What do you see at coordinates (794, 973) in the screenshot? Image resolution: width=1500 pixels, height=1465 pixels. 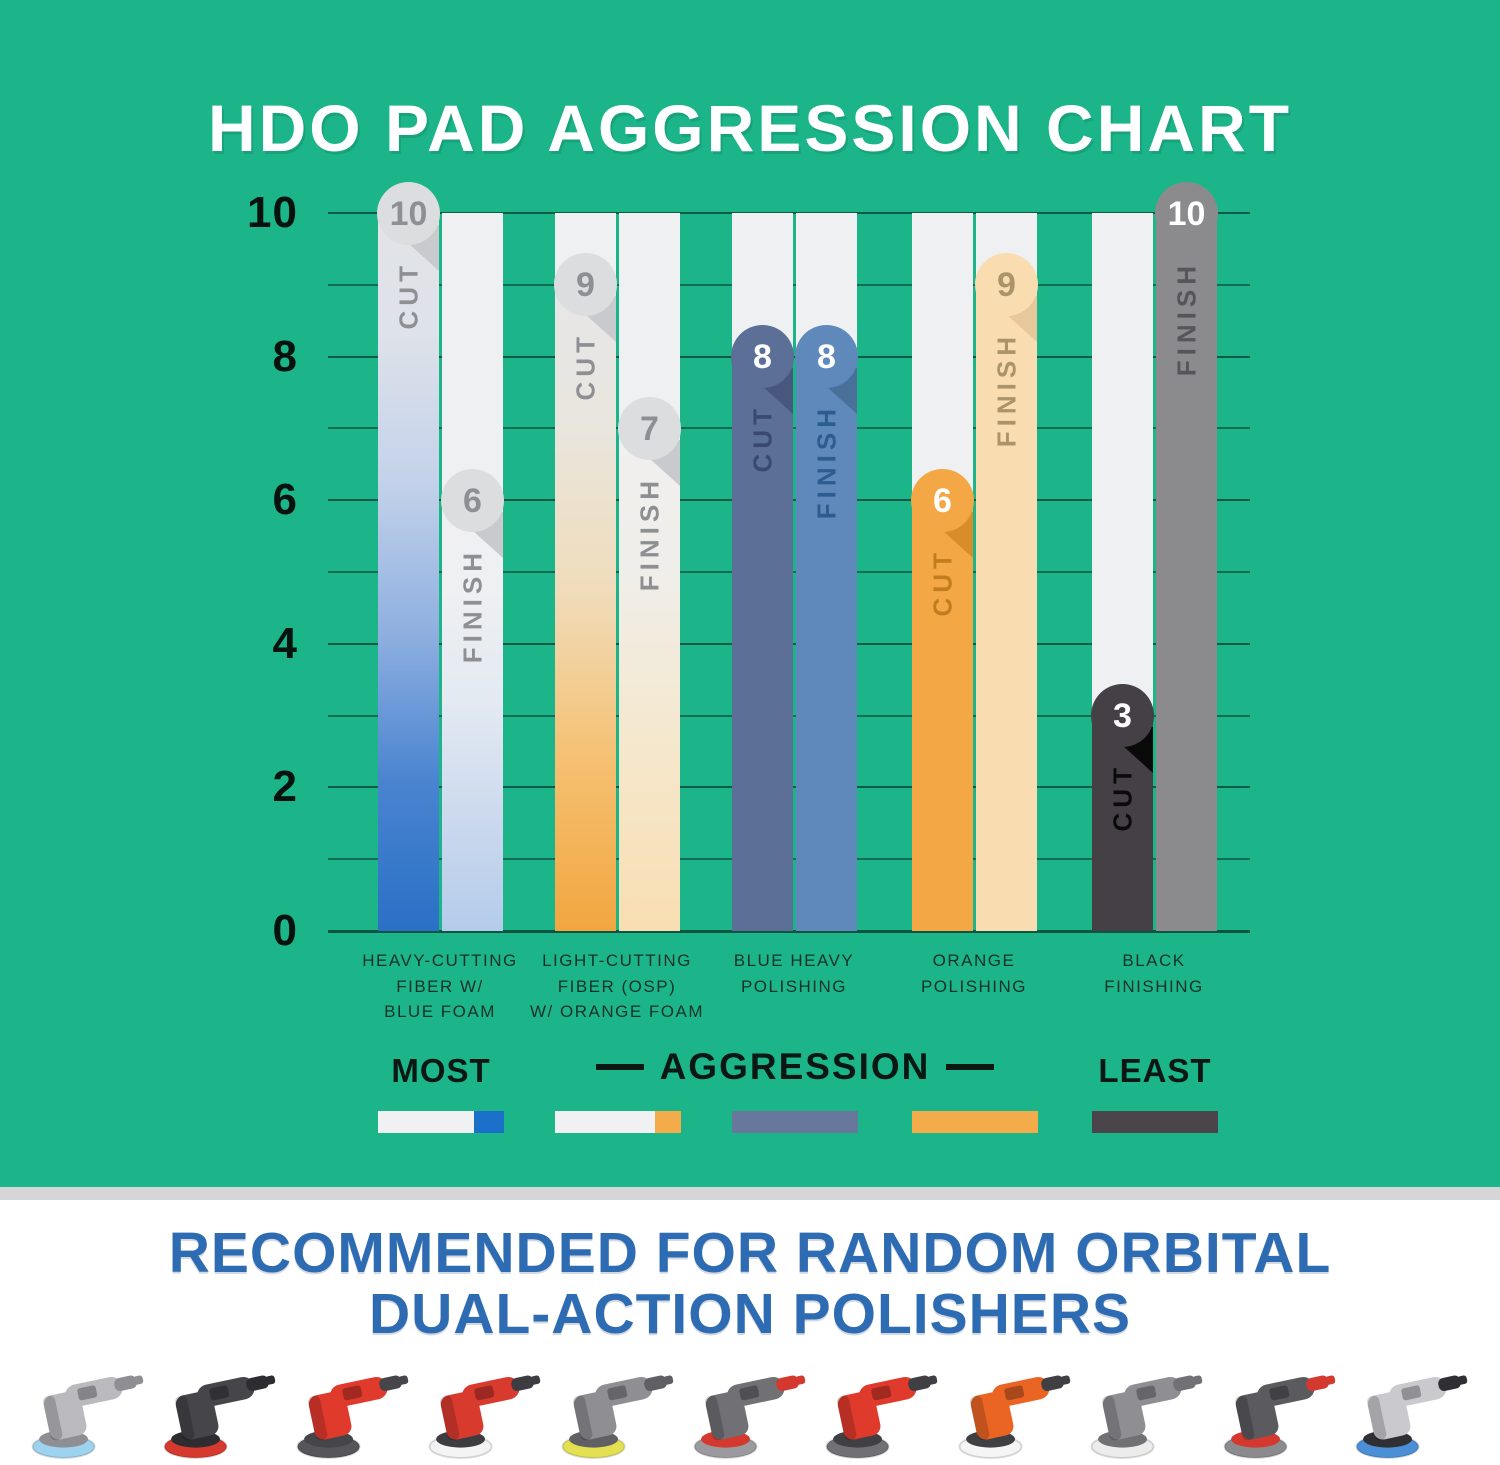 I see `category-label: BLUE HEAVY POLISHING` at bounding box center [794, 973].